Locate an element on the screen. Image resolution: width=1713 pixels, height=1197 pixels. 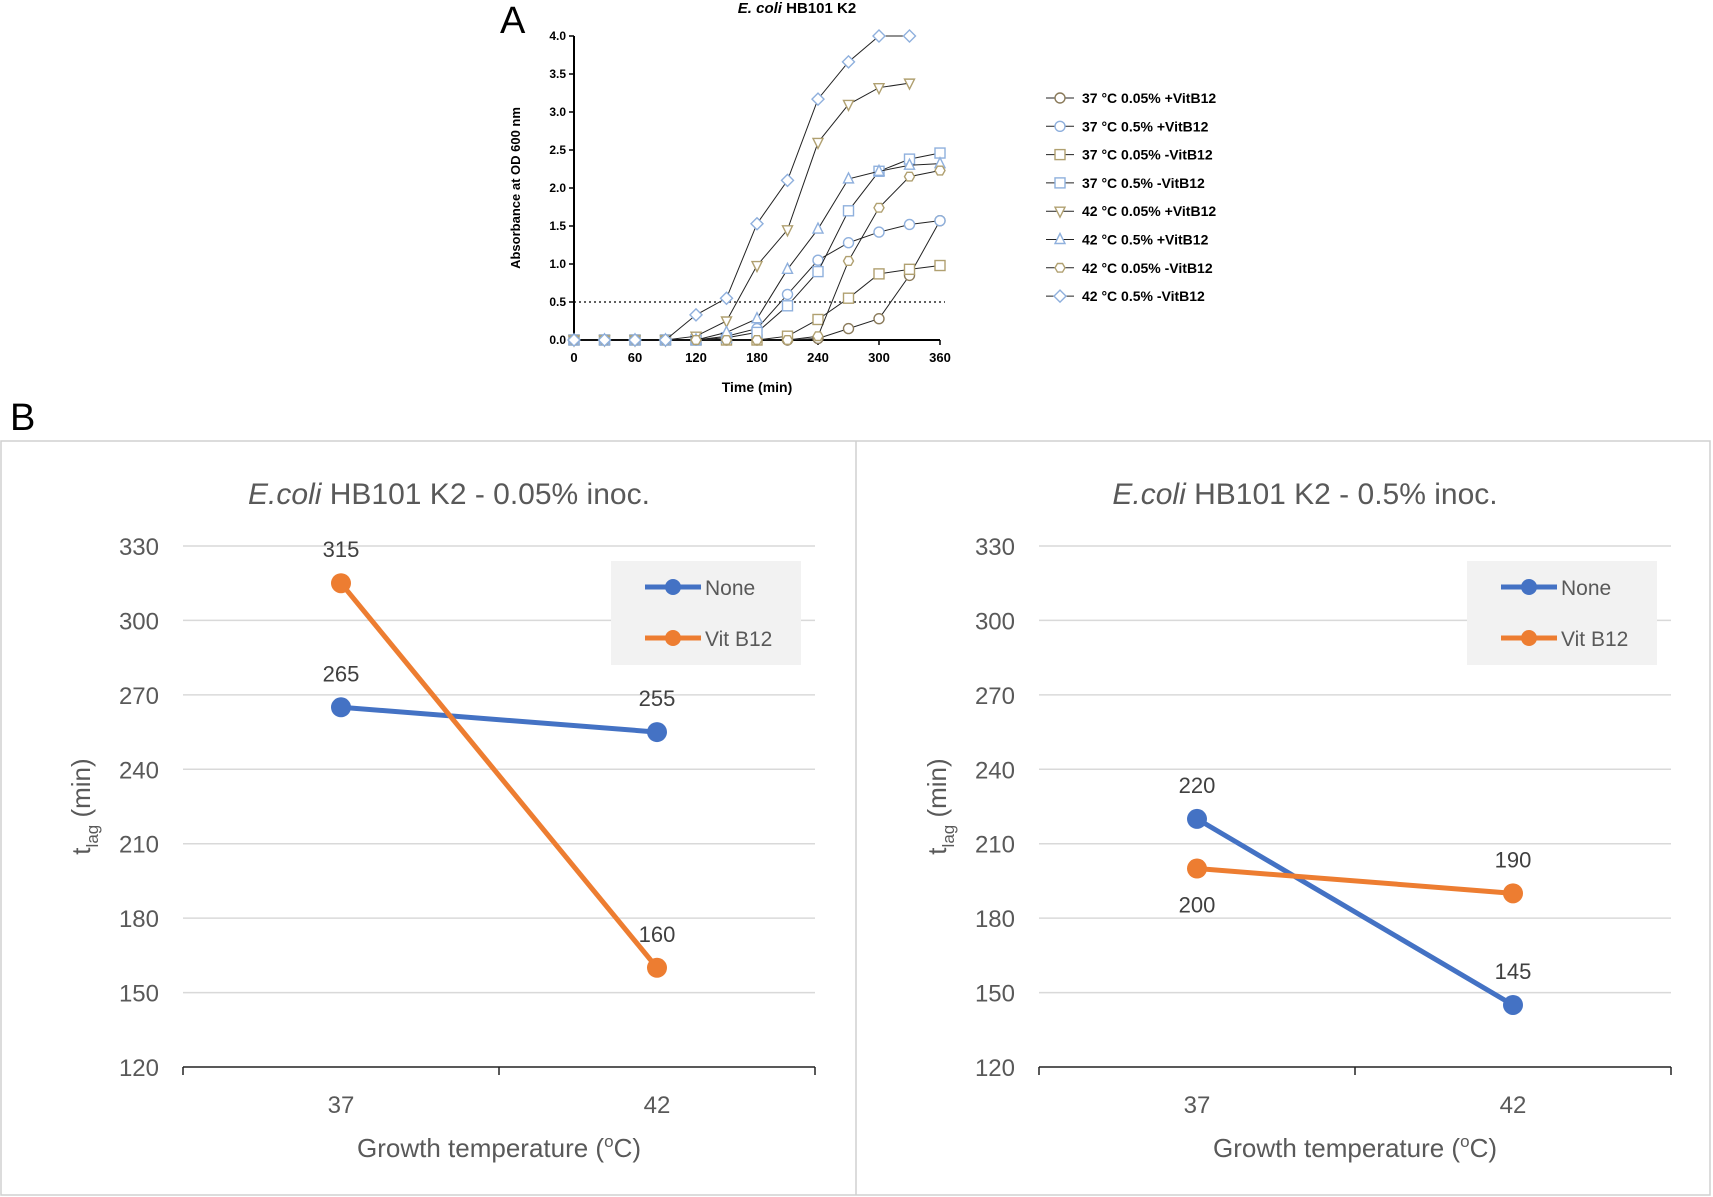
y-tick-label: 3.0 is located at coordinates (557, 112).